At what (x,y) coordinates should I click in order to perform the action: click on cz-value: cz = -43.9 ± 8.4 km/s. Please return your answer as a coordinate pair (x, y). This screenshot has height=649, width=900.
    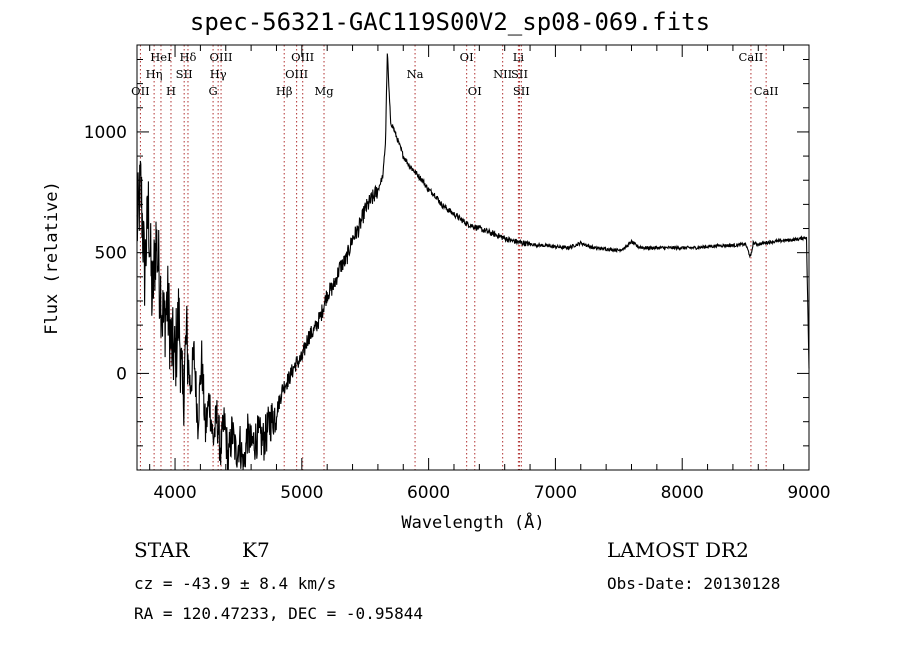
    Looking at the image, I should click on (235, 583).